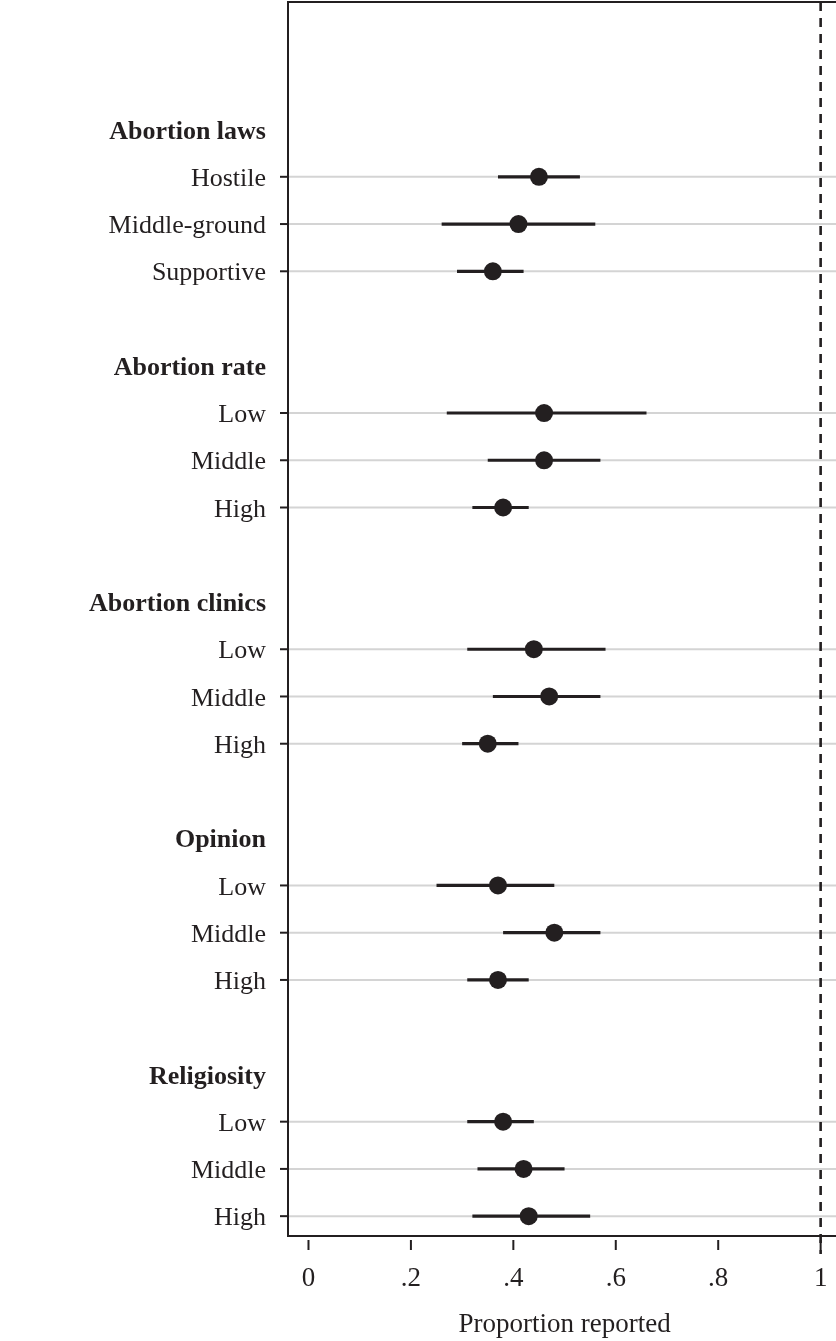 This screenshot has height=1341, width=836. What do you see at coordinates (411, 1277) in the screenshot?
I see `x-tick-label: .2` at bounding box center [411, 1277].